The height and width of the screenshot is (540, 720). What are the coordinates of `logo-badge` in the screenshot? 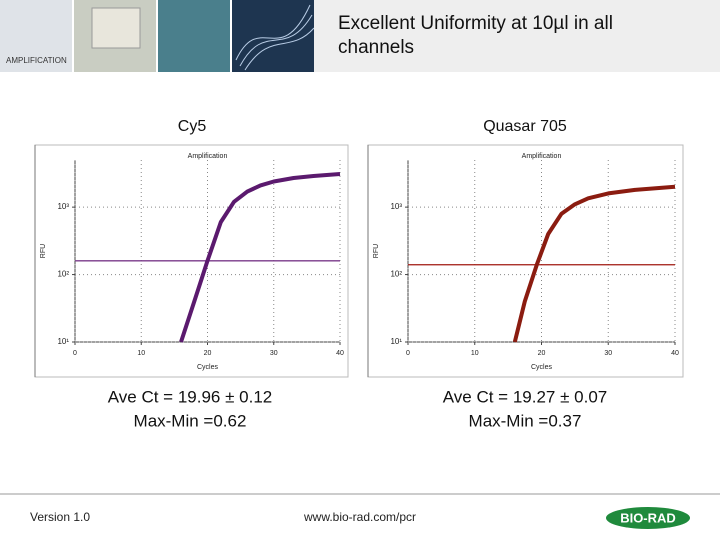 It's located at (648, 518).